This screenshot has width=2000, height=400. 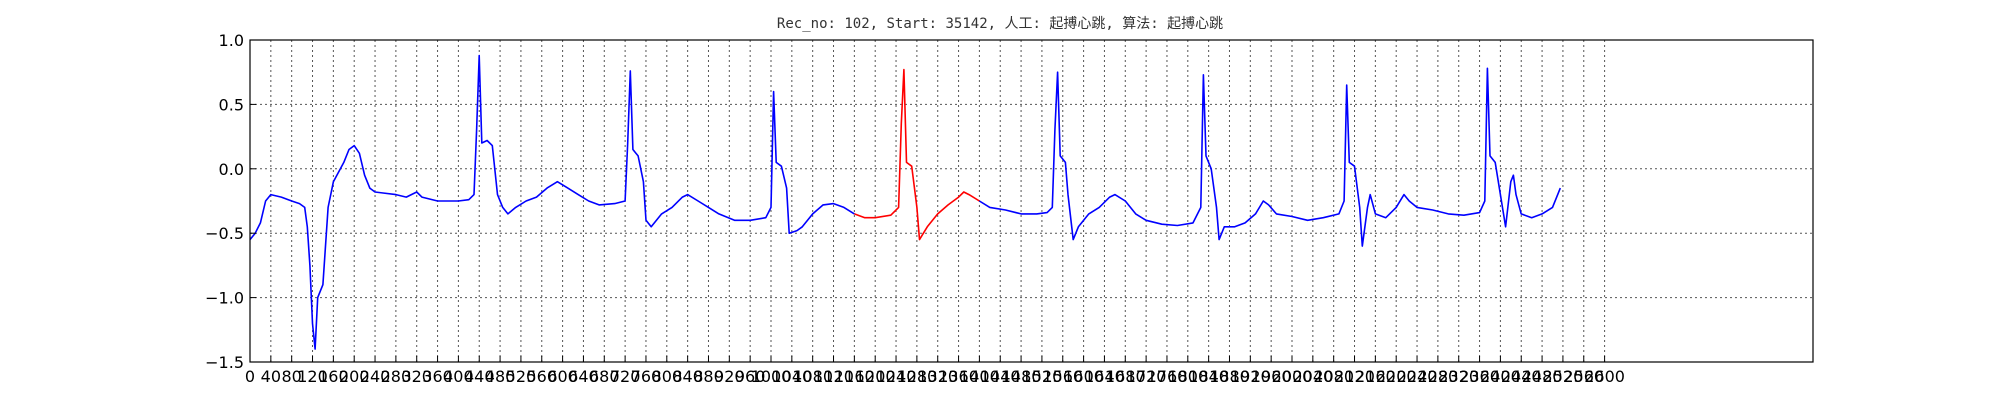 I want to click on y-tick-label: 1.0, so click(x=231, y=40).